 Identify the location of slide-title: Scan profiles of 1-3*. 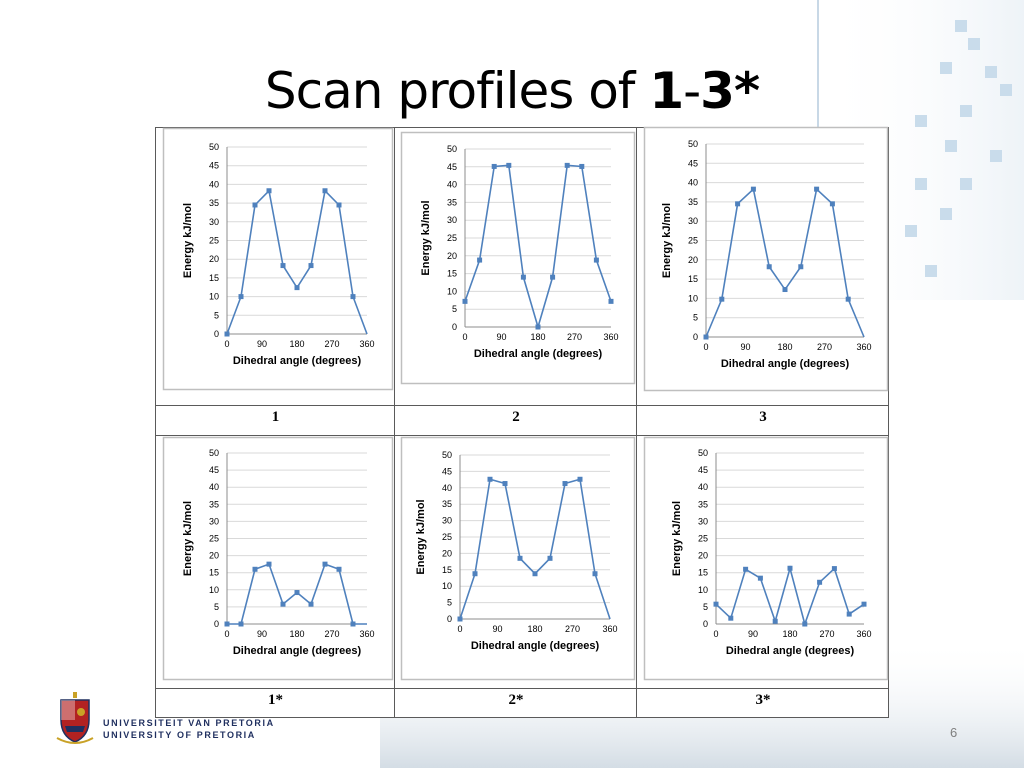
(512, 91).